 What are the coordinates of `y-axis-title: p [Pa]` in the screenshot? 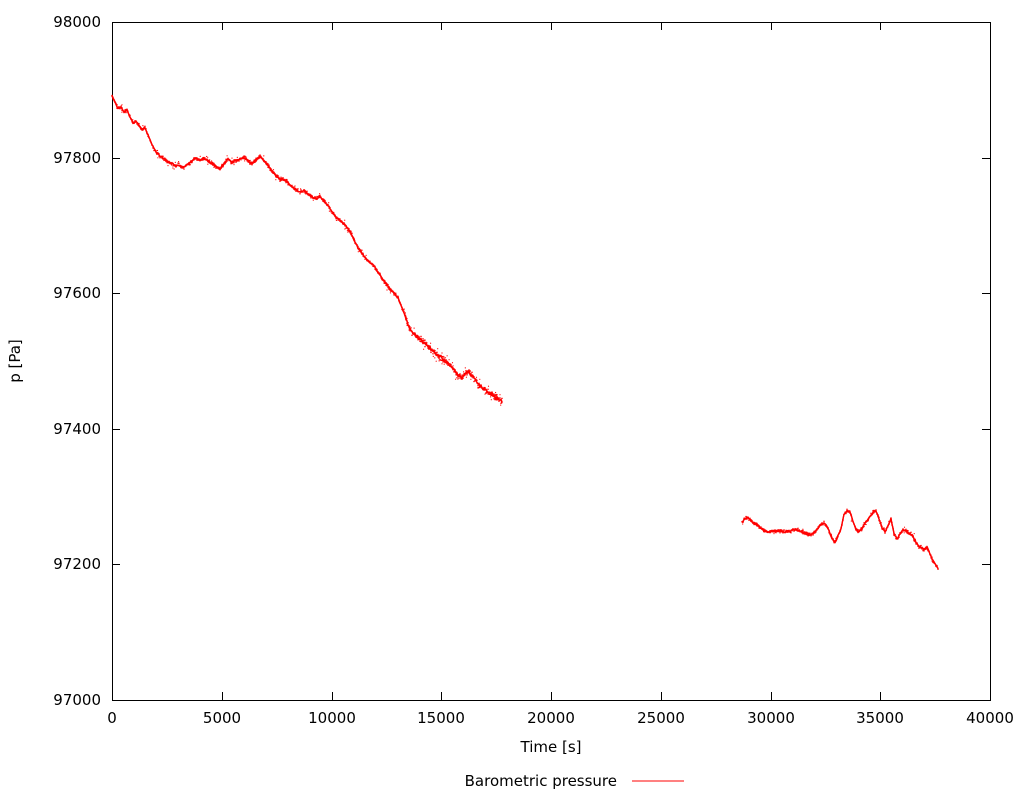 It's located at (15, 361).